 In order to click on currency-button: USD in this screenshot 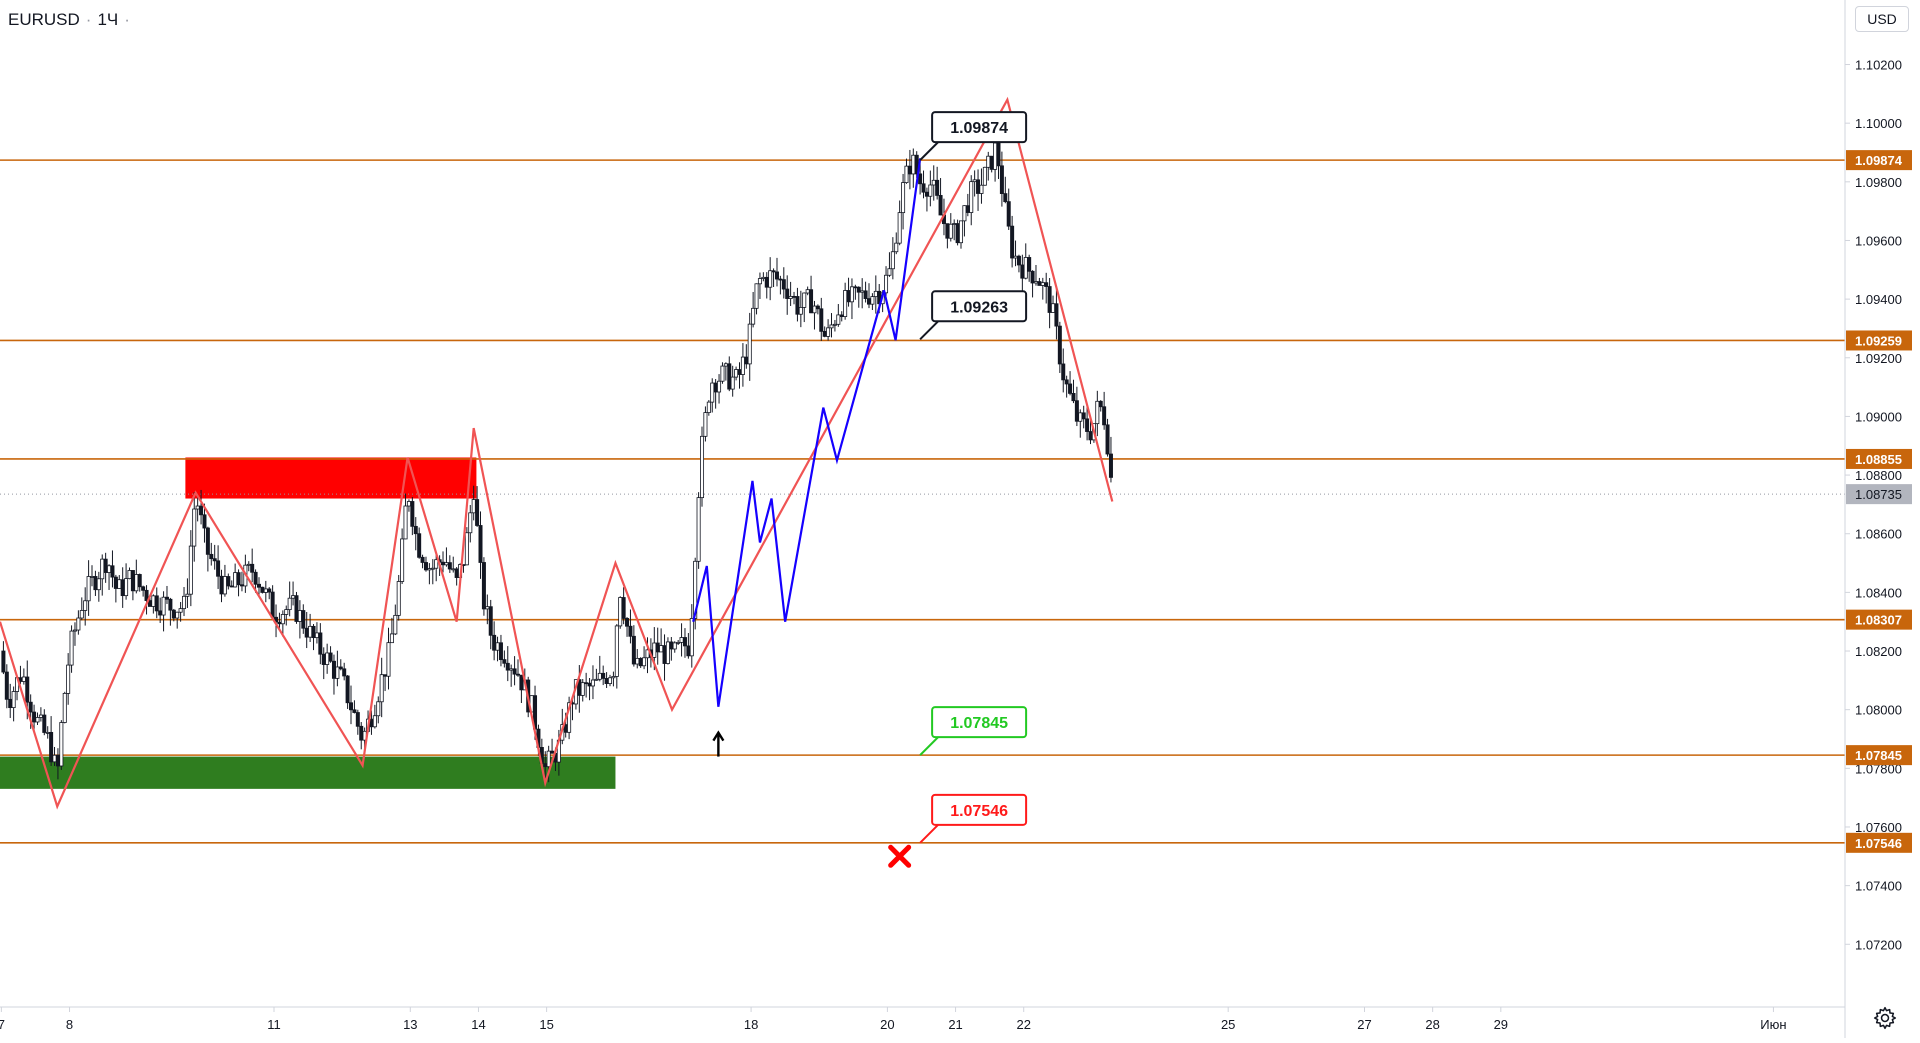, I will do `click(1882, 19)`.